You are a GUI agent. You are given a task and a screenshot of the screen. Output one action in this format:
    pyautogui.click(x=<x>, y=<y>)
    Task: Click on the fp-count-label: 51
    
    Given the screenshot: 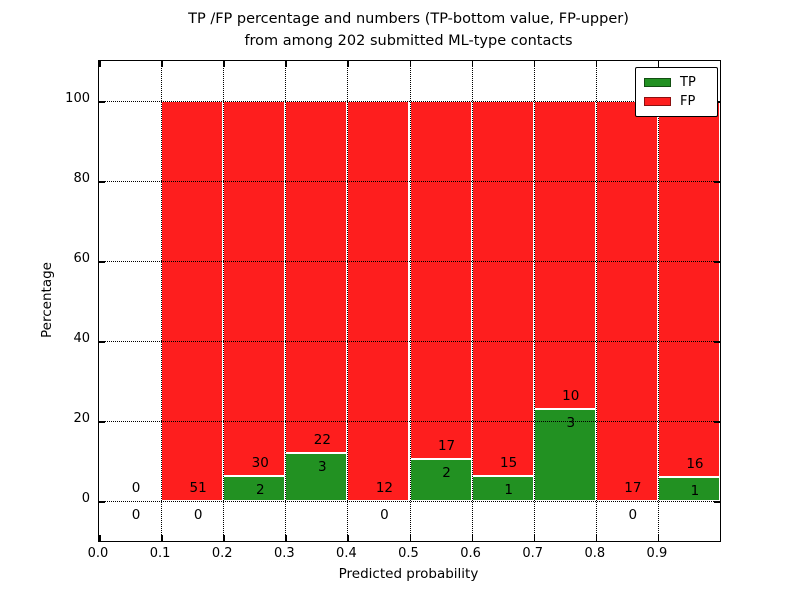 What is the action you would take?
    pyautogui.click(x=198, y=488)
    